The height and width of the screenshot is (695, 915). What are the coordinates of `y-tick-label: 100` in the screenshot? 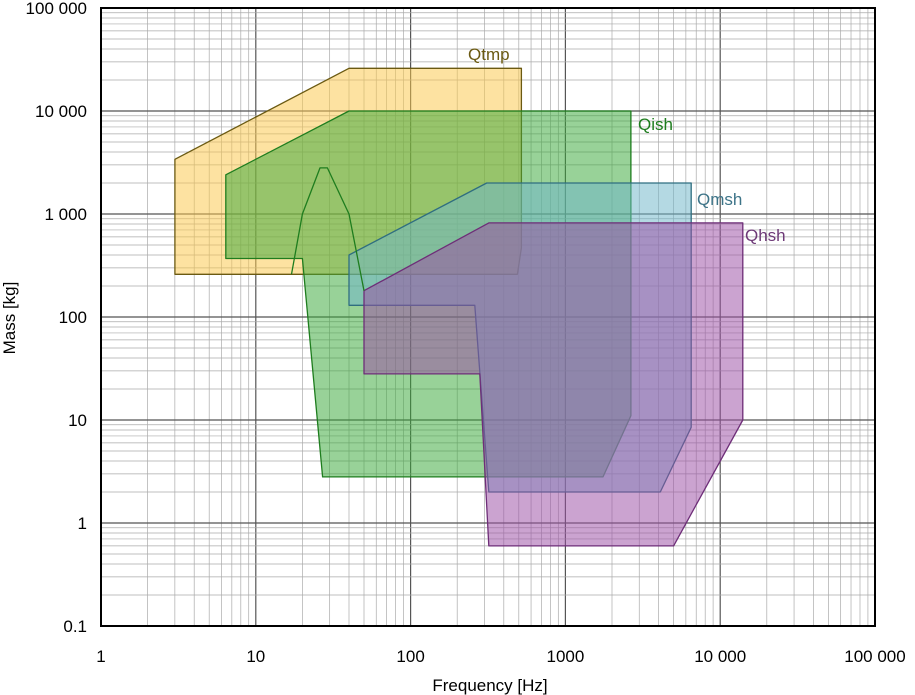 It's located at (73, 317).